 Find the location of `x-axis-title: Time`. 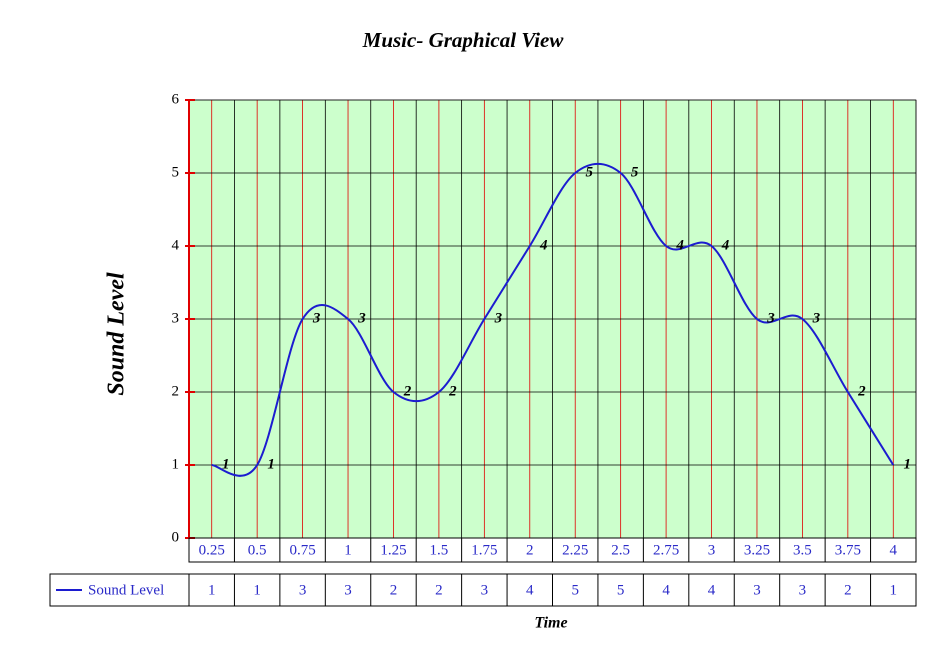

x-axis-title: Time is located at coordinates (550, 623).